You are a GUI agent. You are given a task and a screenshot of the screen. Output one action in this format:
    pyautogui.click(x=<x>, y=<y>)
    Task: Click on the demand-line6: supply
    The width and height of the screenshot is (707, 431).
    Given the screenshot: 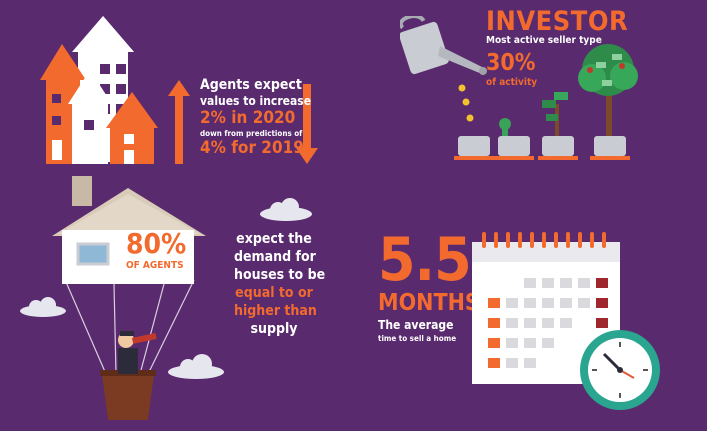 What is the action you would take?
    pyautogui.click(x=274, y=329)
    